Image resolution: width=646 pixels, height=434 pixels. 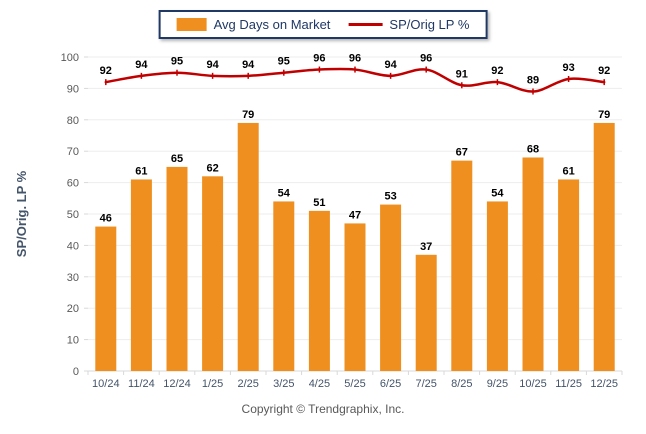 What do you see at coordinates (177, 384) in the screenshot?
I see `x-tick-label: 12/24` at bounding box center [177, 384].